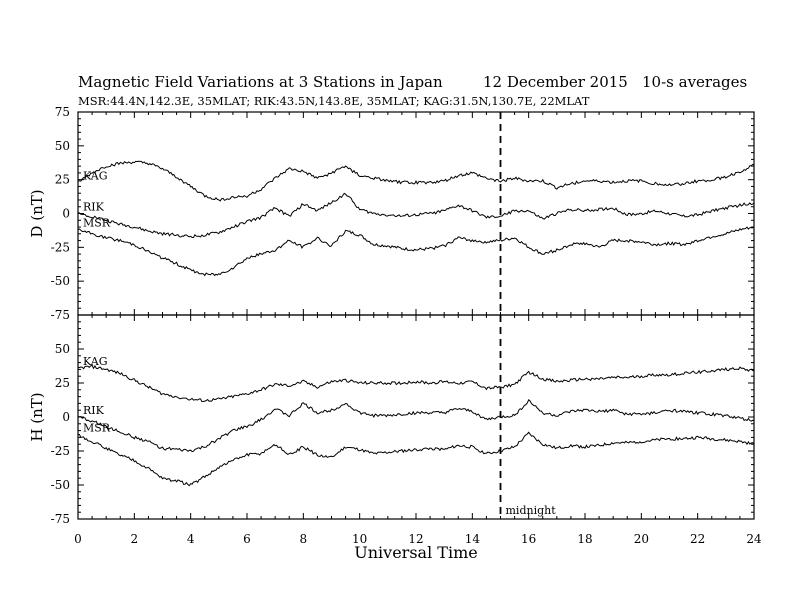 This screenshot has width=792, height=612. Describe the element at coordinates (528, 539) in the screenshot. I see `x-tick-label: 16` at that location.